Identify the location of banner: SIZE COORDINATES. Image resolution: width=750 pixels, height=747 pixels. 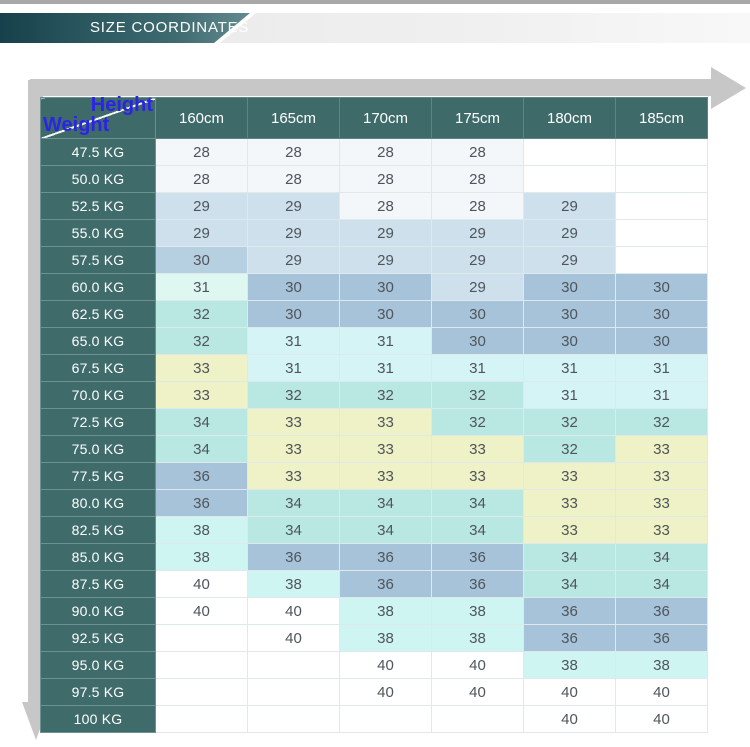
(375, 28).